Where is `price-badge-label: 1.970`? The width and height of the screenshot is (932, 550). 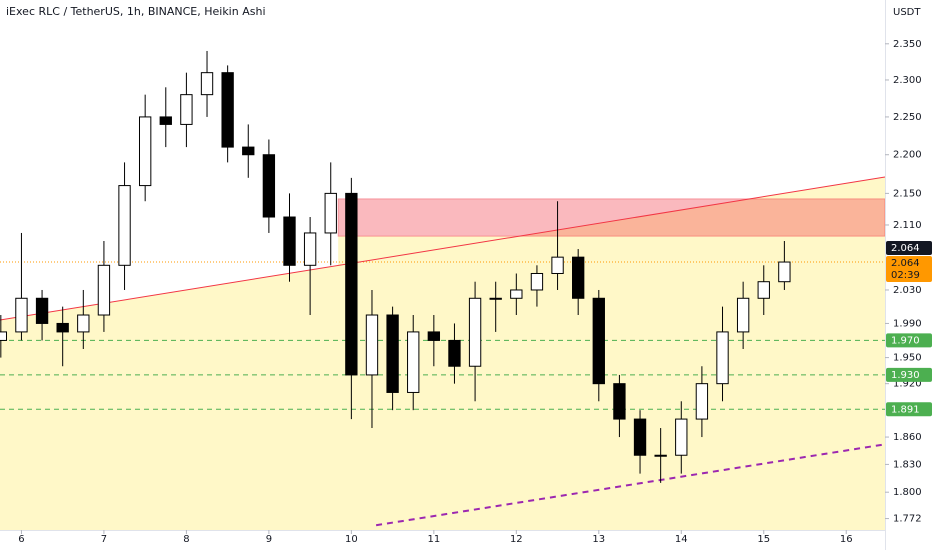
price-badge-label: 1.970 is located at coordinates (905, 340).